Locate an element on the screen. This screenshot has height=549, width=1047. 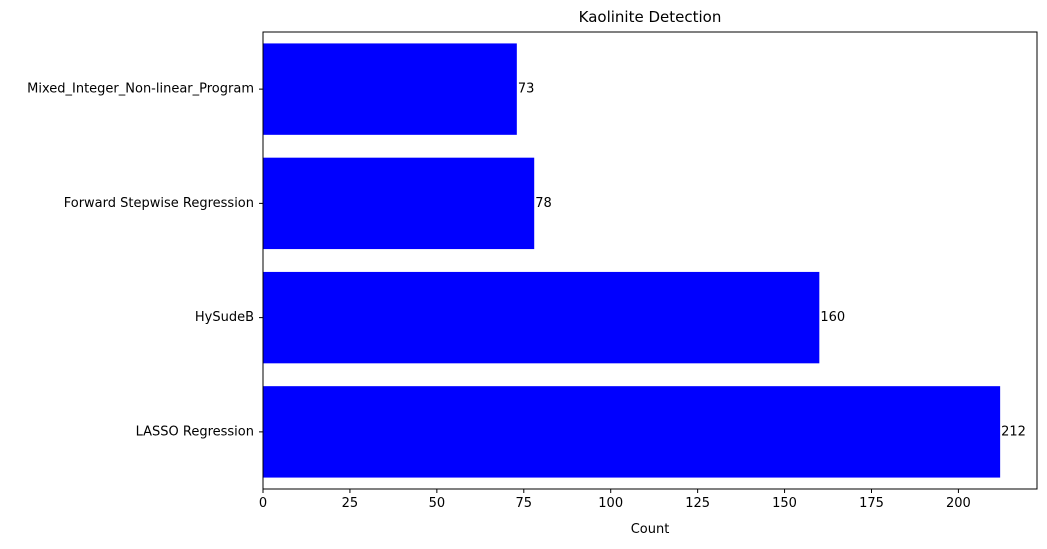
x-tick-label: 100 is located at coordinates (610, 503).